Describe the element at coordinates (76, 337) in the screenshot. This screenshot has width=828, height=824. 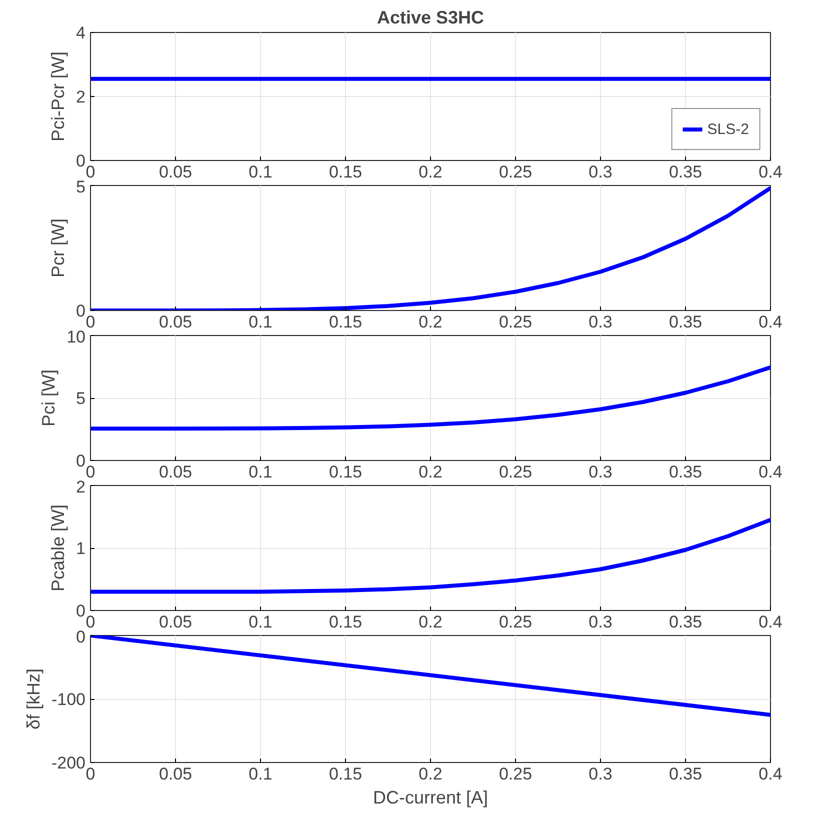
I see `y-tick-label: 10` at that location.